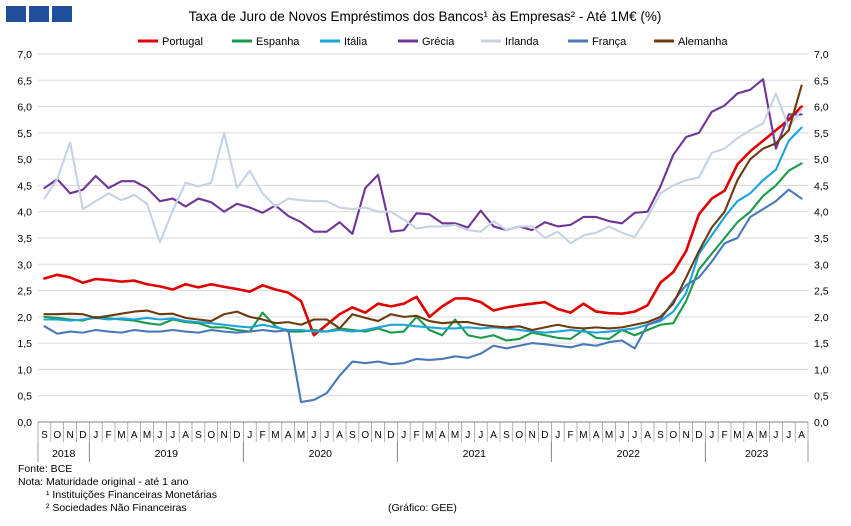 The image size is (851, 526). What do you see at coordinates (422, 508) in the screenshot?
I see `footnote-grafico: (Gráfico: GEE)` at bounding box center [422, 508].